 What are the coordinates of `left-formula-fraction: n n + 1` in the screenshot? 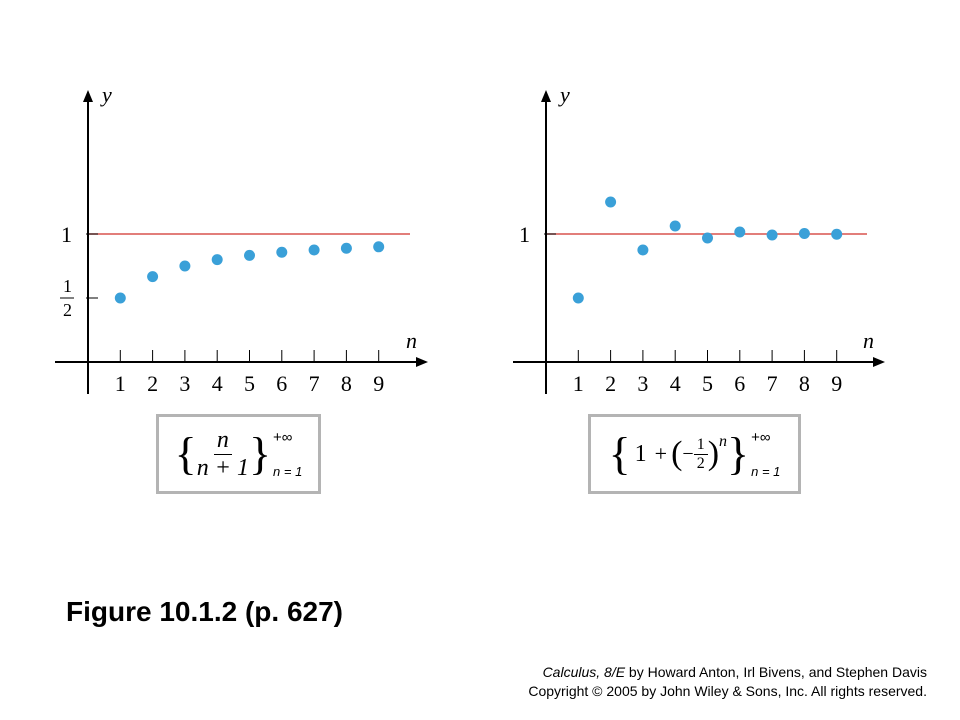 It's located at (223, 454).